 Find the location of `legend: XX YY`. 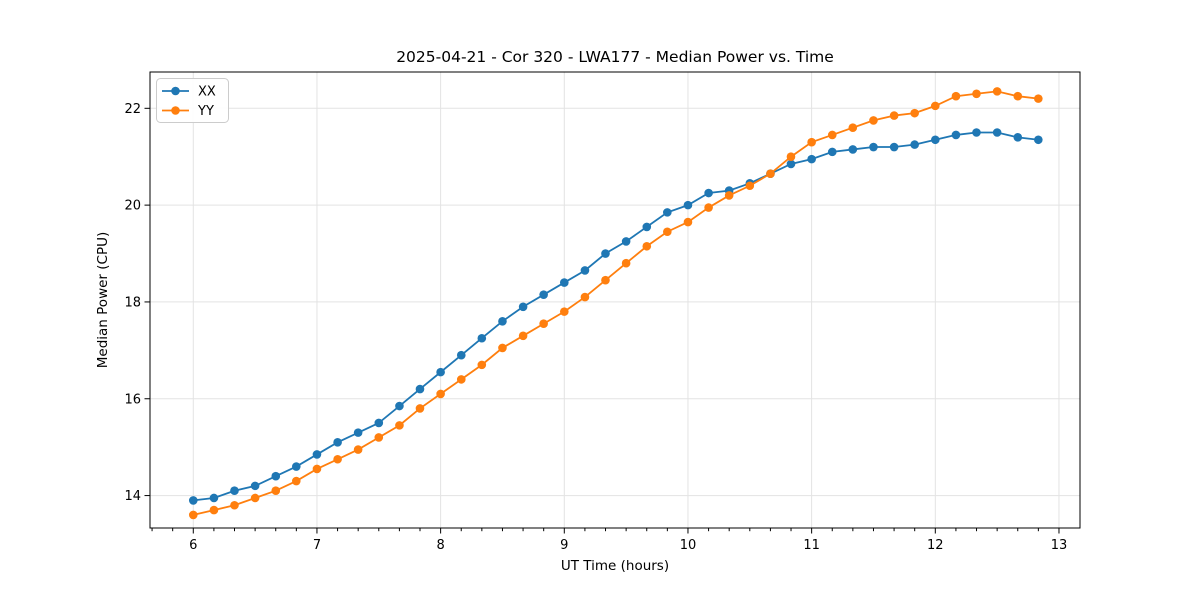

legend: XX YY is located at coordinates (192, 100).